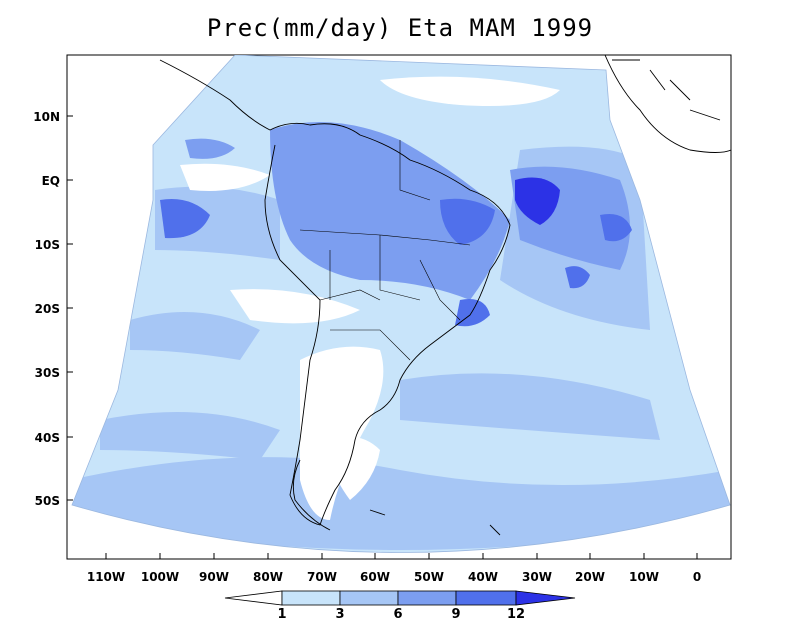 Image resolution: width=800 pixels, height=618 pixels. What do you see at coordinates (644, 568) in the screenshot?
I see `lon-tick: 10W` at bounding box center [644, 568].